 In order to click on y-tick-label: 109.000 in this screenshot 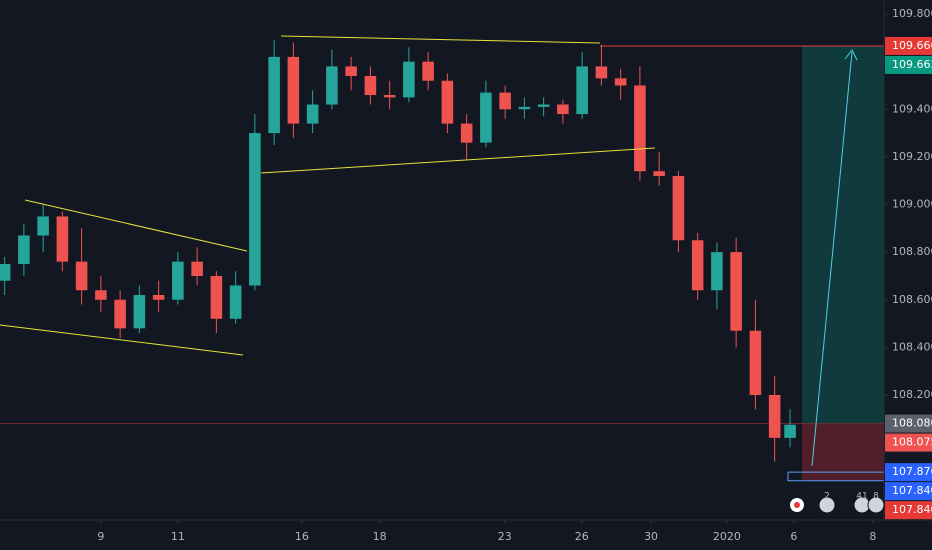, I will do `click(912, 204)`.